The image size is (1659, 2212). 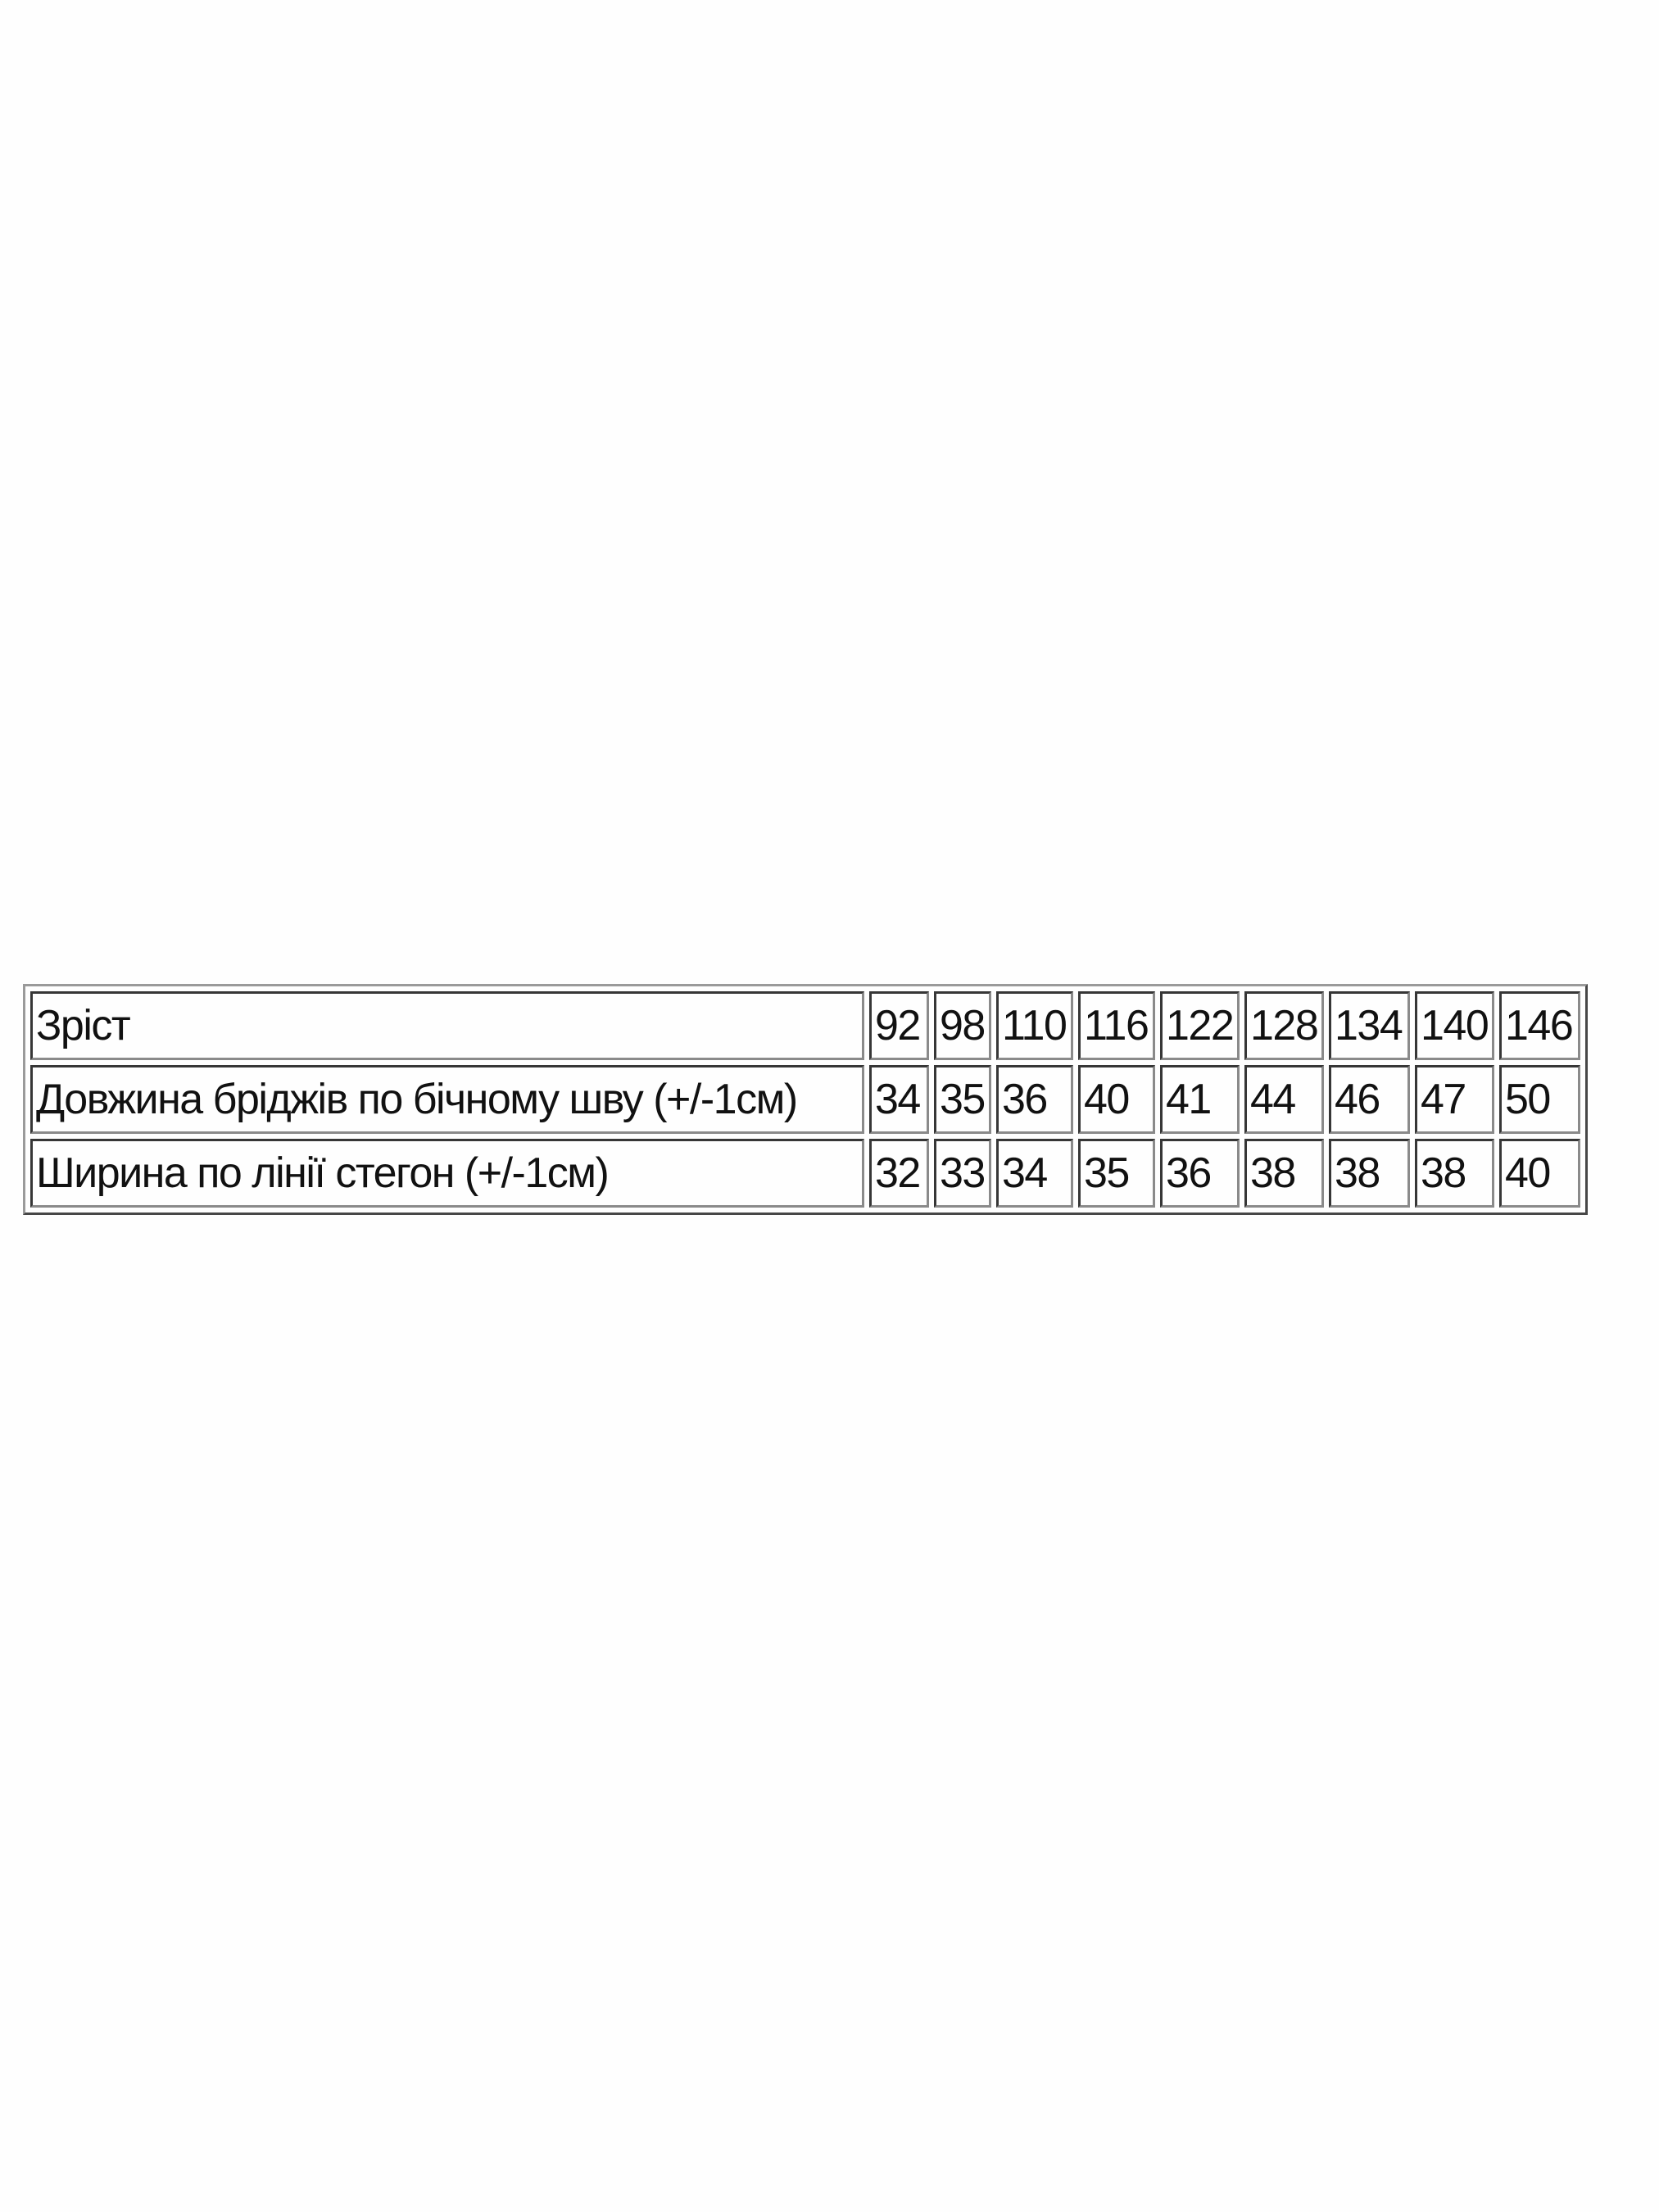 I want to click on table-cell: 146, so click(x=1539, y=1025).